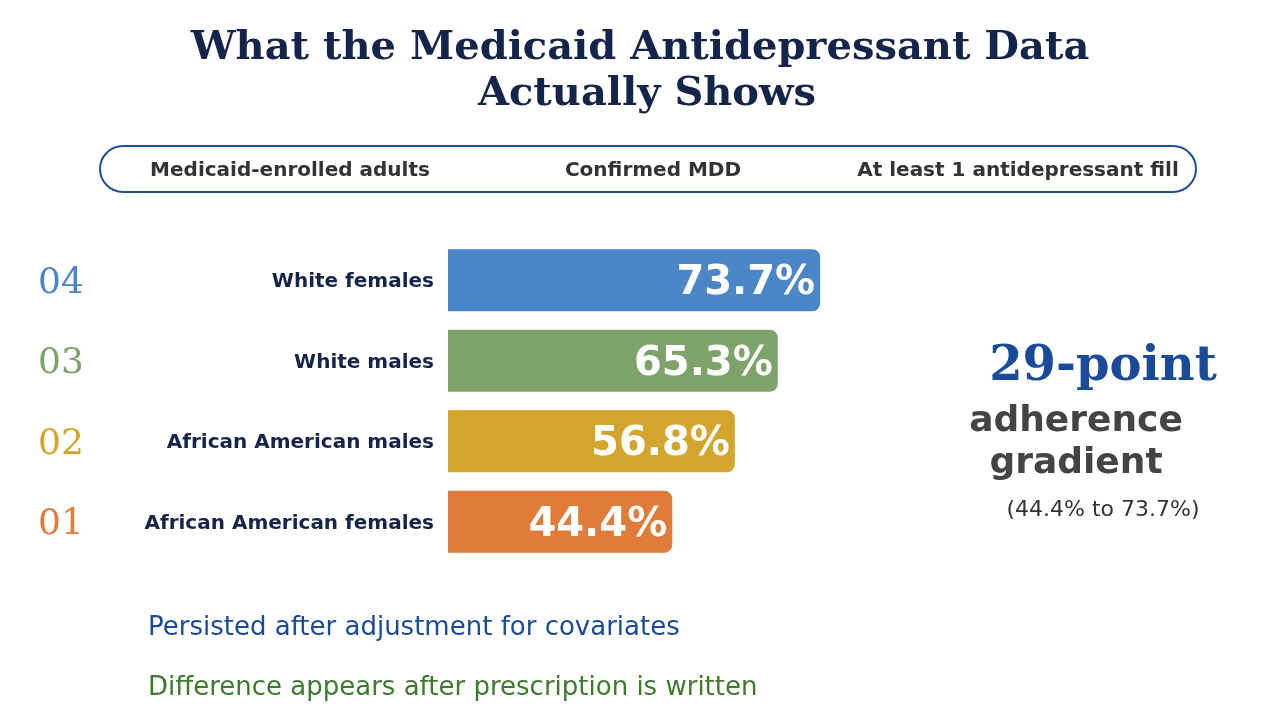 The width and height of the screenshot is (1280, 720). I want to click on text: (44.4% to 73.7%), so click(1103, 508).